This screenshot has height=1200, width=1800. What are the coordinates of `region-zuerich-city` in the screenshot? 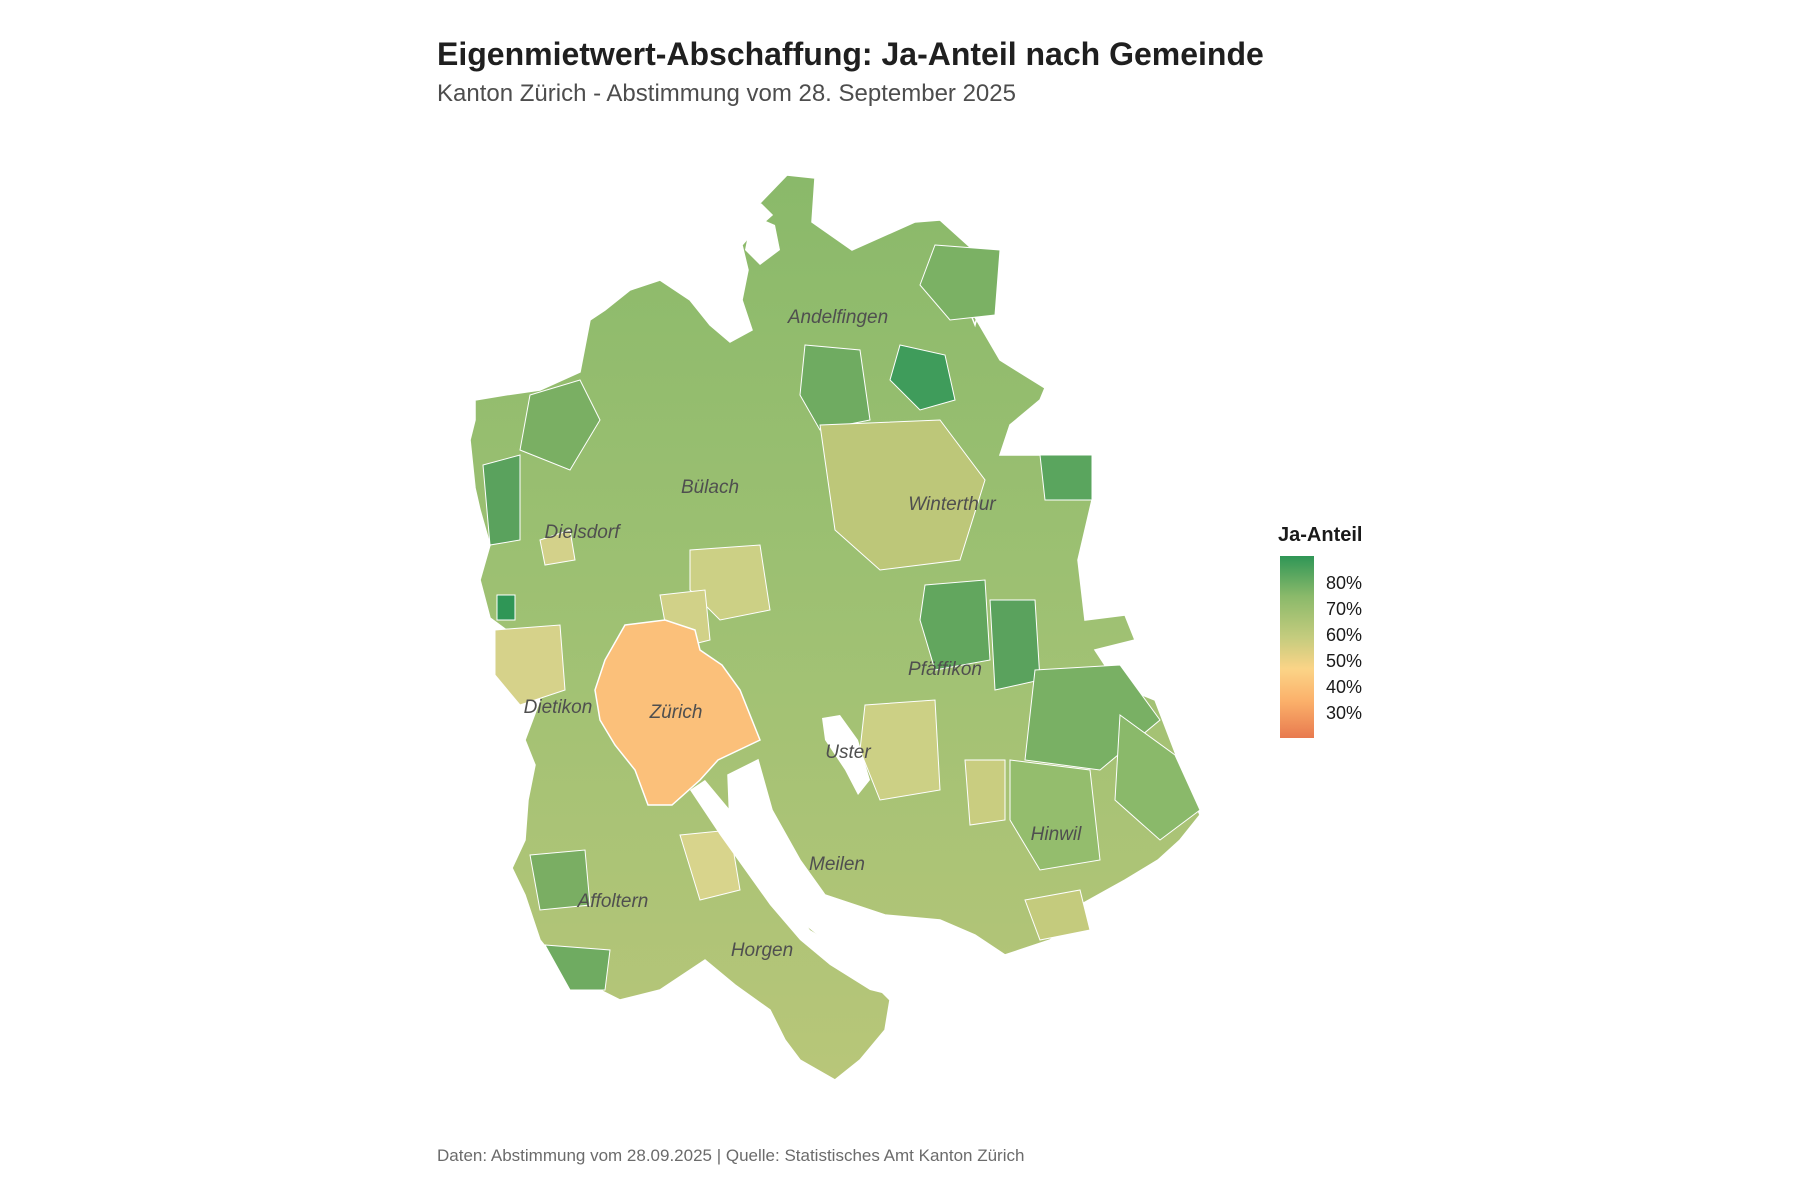 It's located at (677, 712).